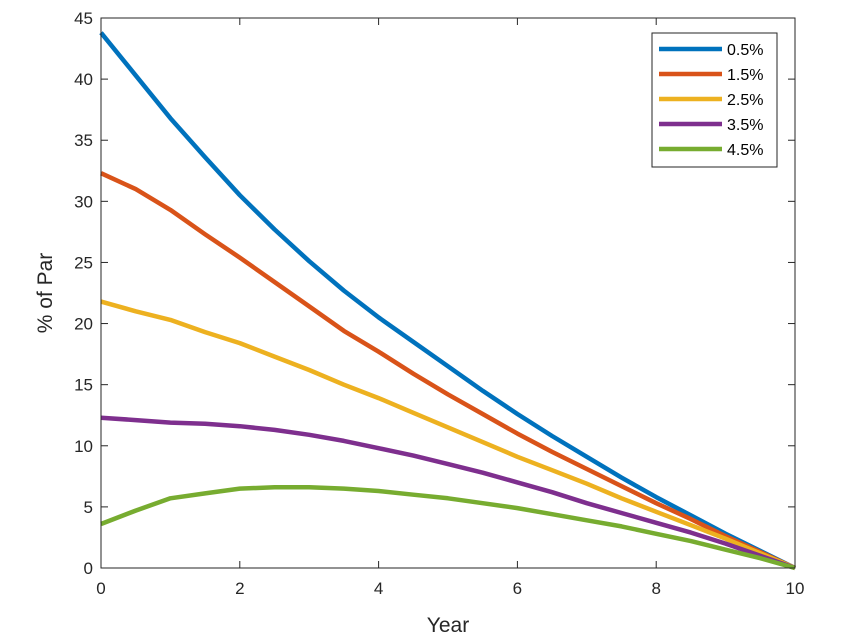 The image size is (850, 643). What do you see at coordinates (714, 100) in the screenshot?
I see `legend: 0.5% 1.5% 2.5% 3.5% 4.5%` at bounding box center [714, 100].